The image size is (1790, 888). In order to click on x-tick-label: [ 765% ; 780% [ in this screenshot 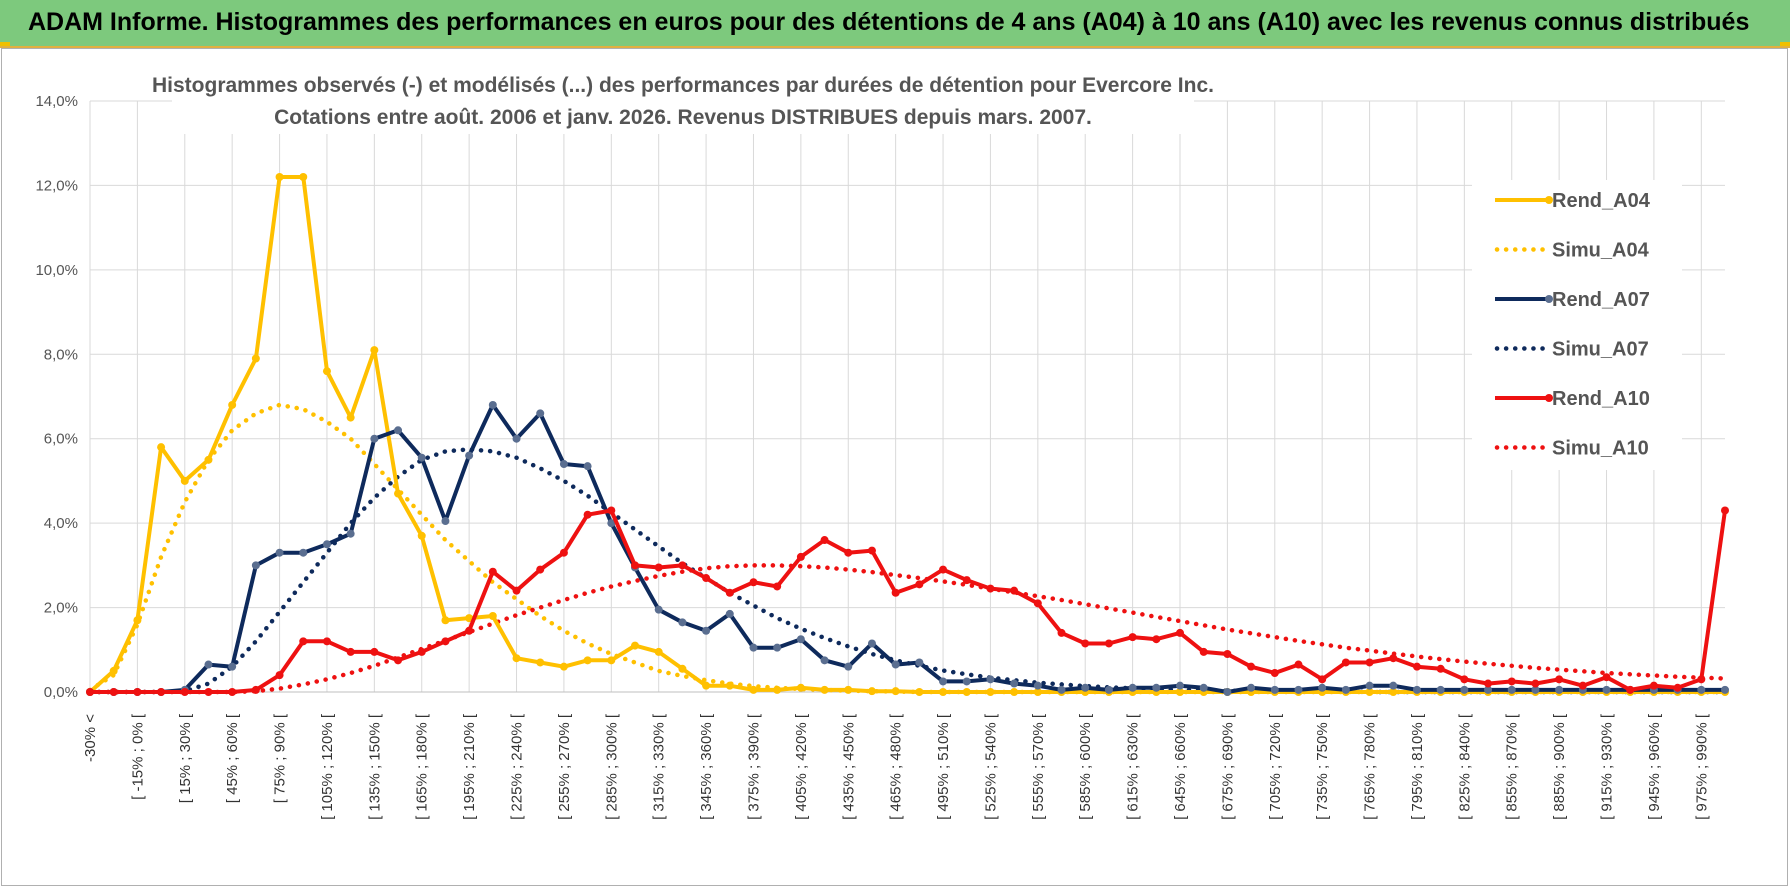, I will do `click(1370, 766)`.